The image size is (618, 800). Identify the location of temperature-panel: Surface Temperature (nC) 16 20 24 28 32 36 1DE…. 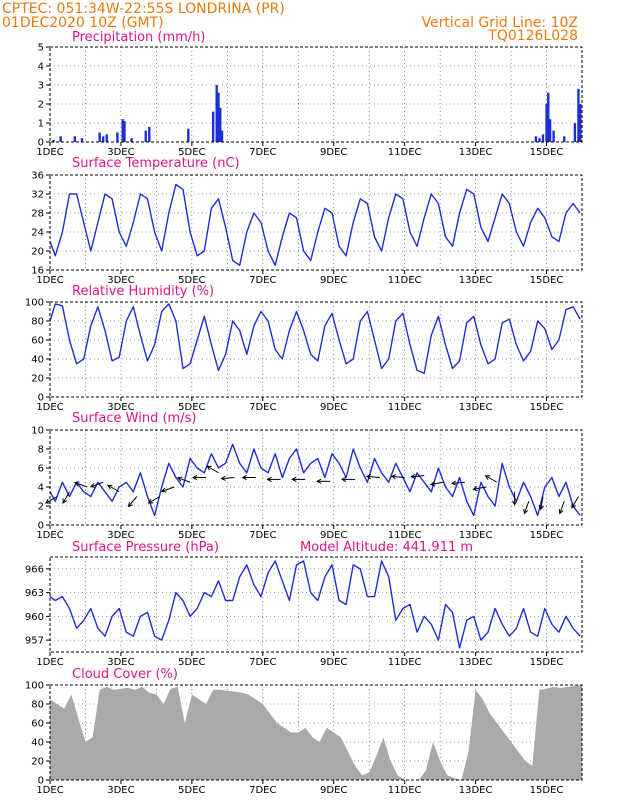
(307, 221).